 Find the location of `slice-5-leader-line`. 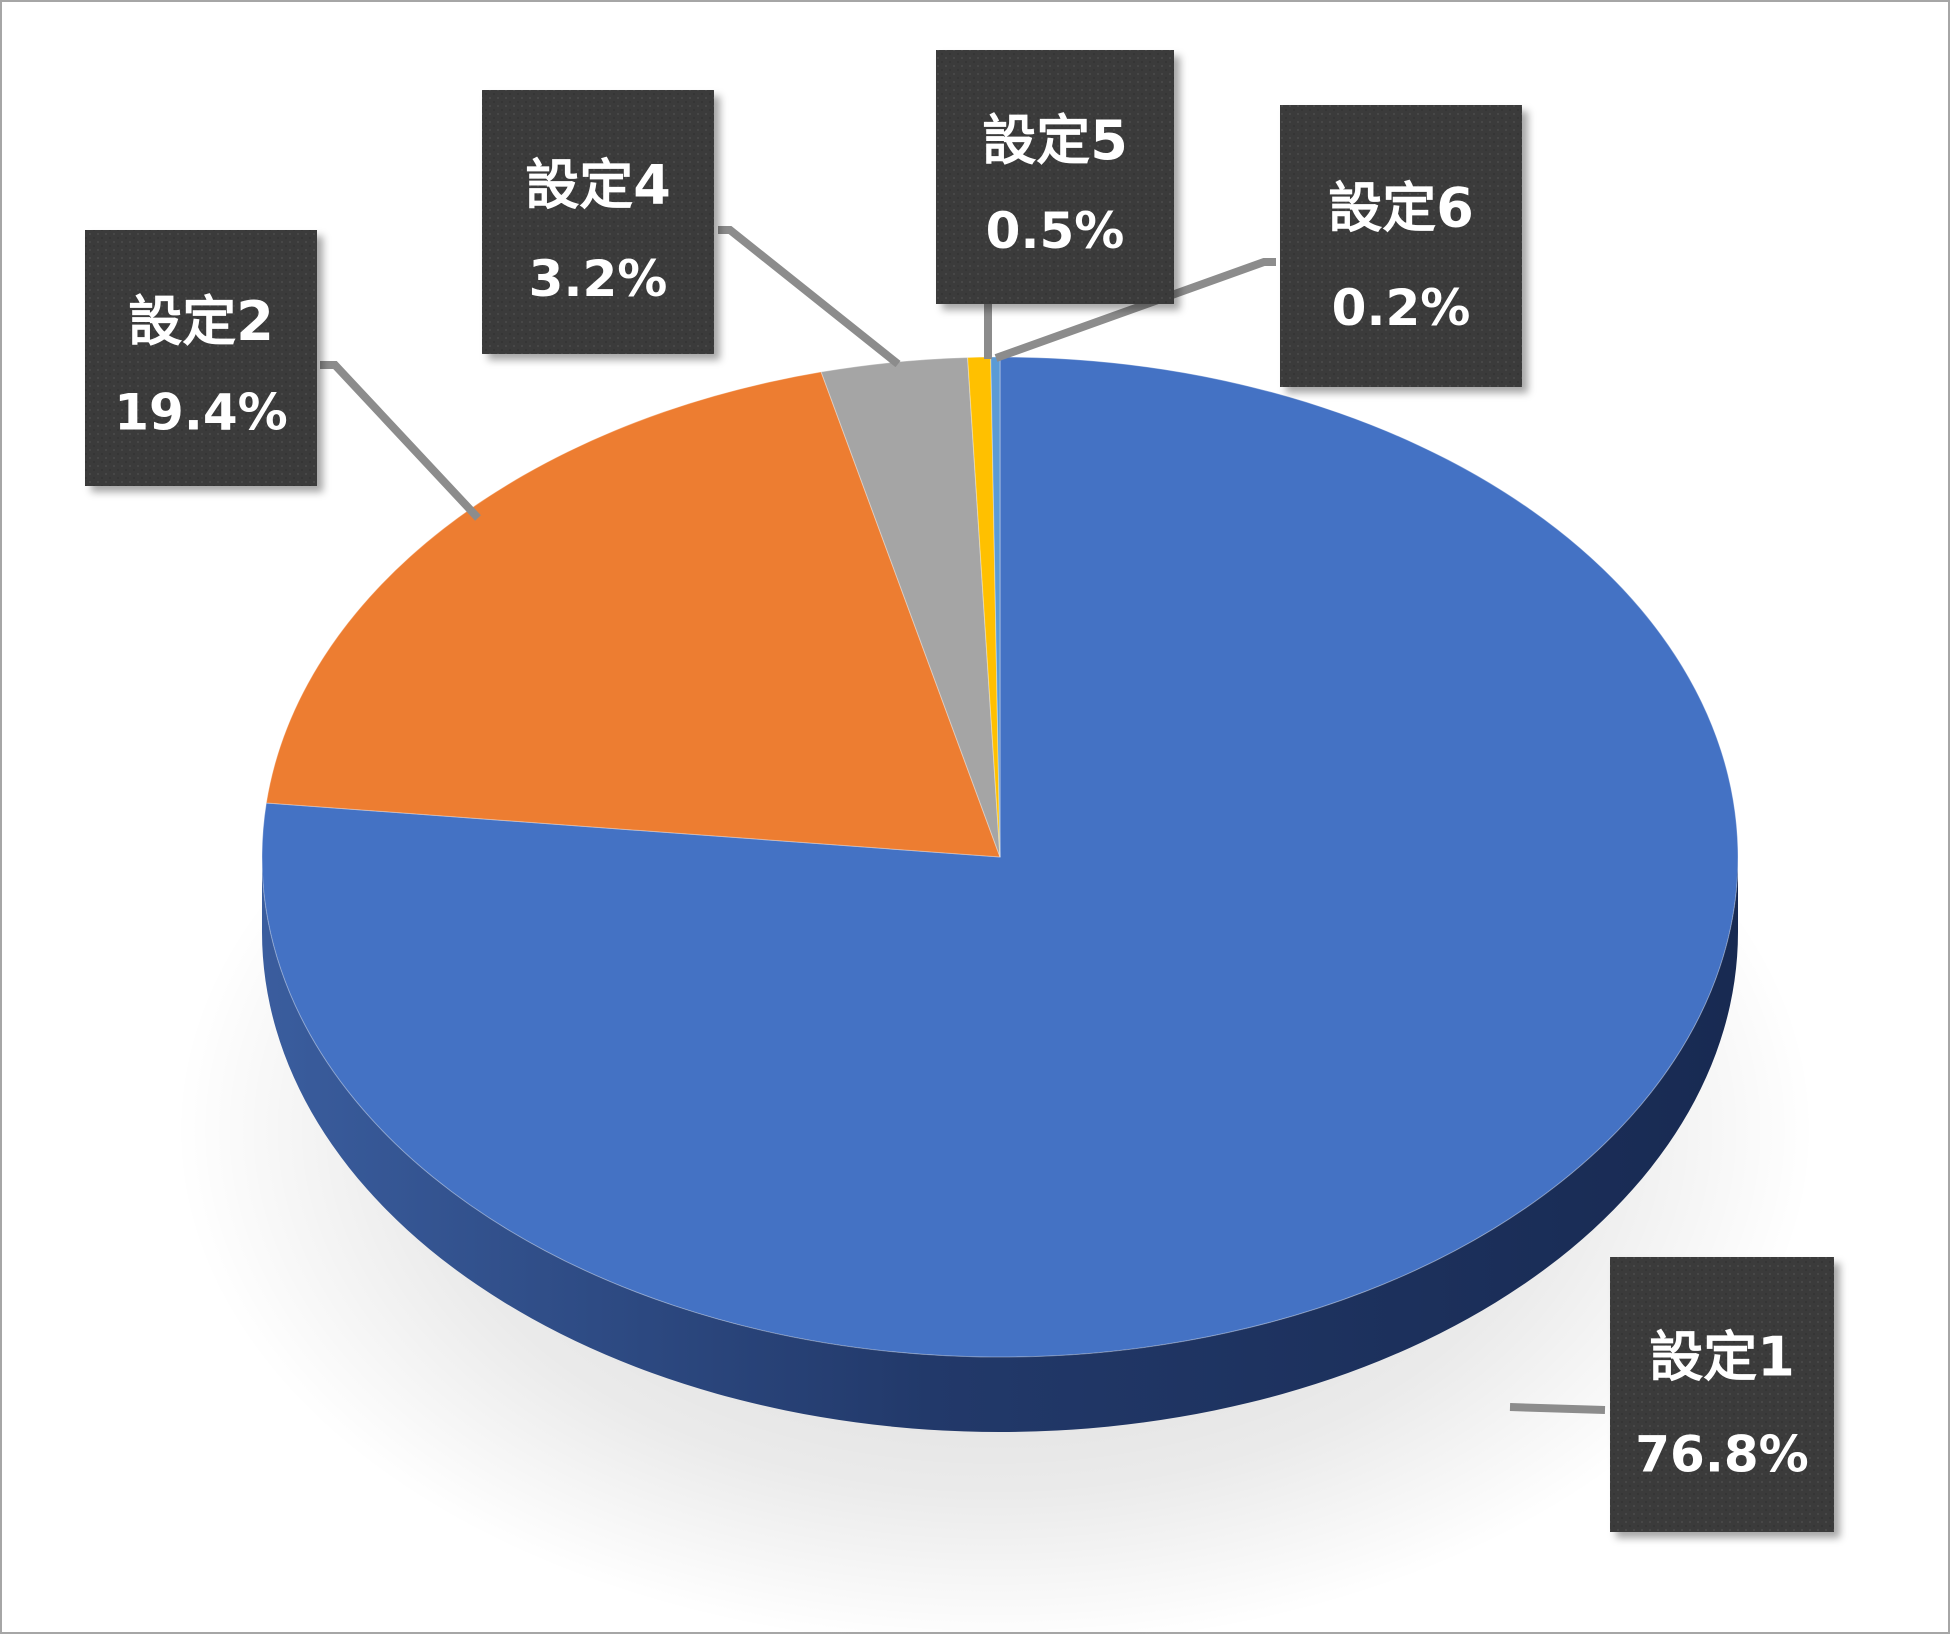

slice-5-leader-line is located at coordinates (1135, 310).